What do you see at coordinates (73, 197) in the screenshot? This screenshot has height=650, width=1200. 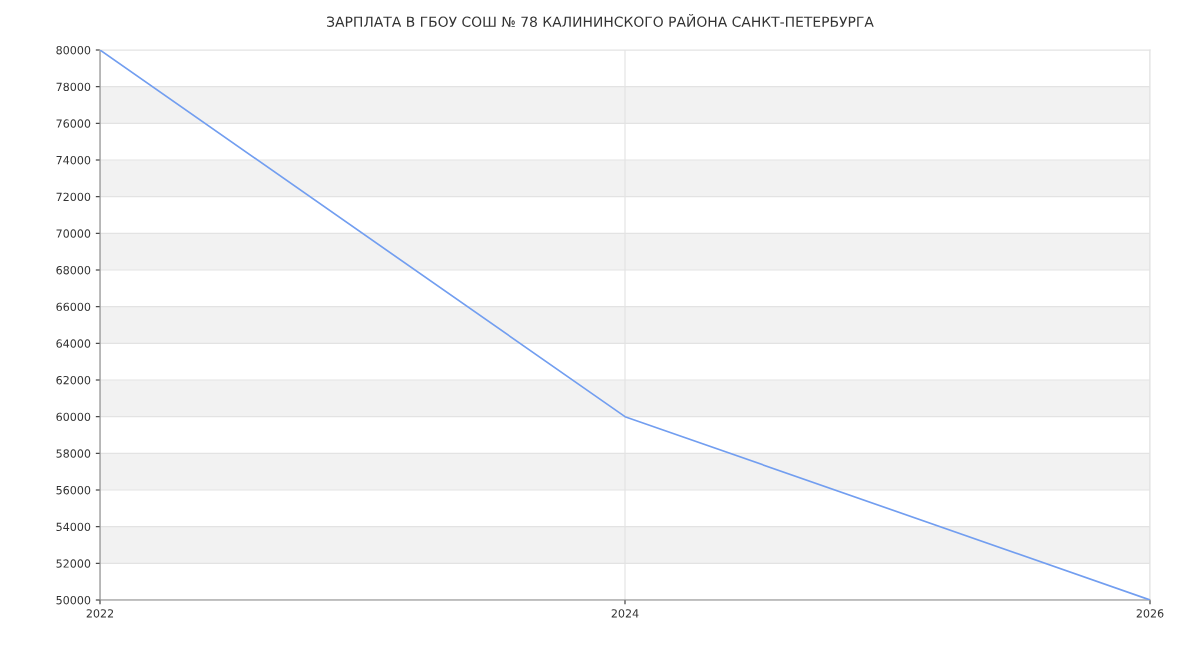 I see `y-tick-label: 72000` at bounding box center [73, 197].